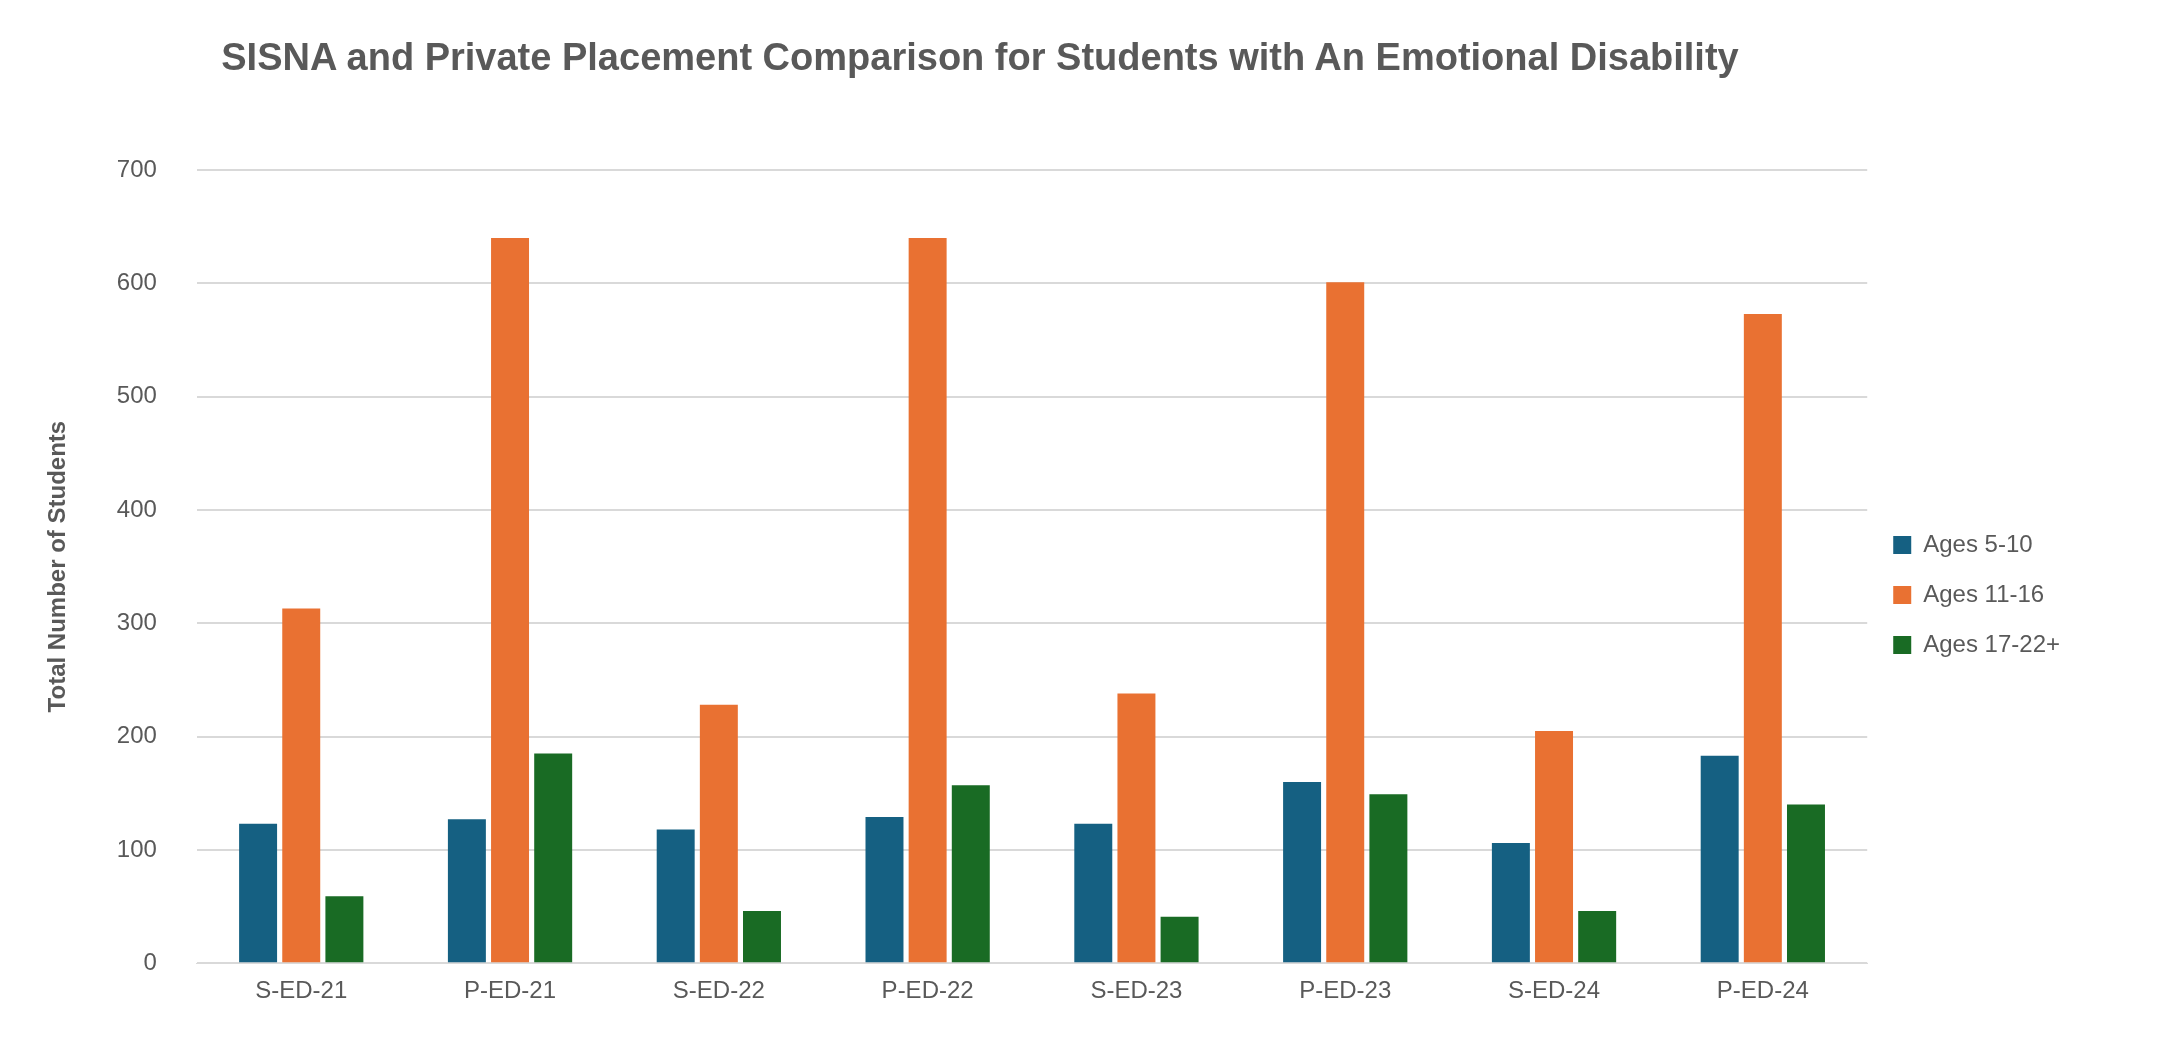 The height and width of the screenshot is (1053, 2175). I want to click on x-tick-label: P-ED-22, so click(927, 990).